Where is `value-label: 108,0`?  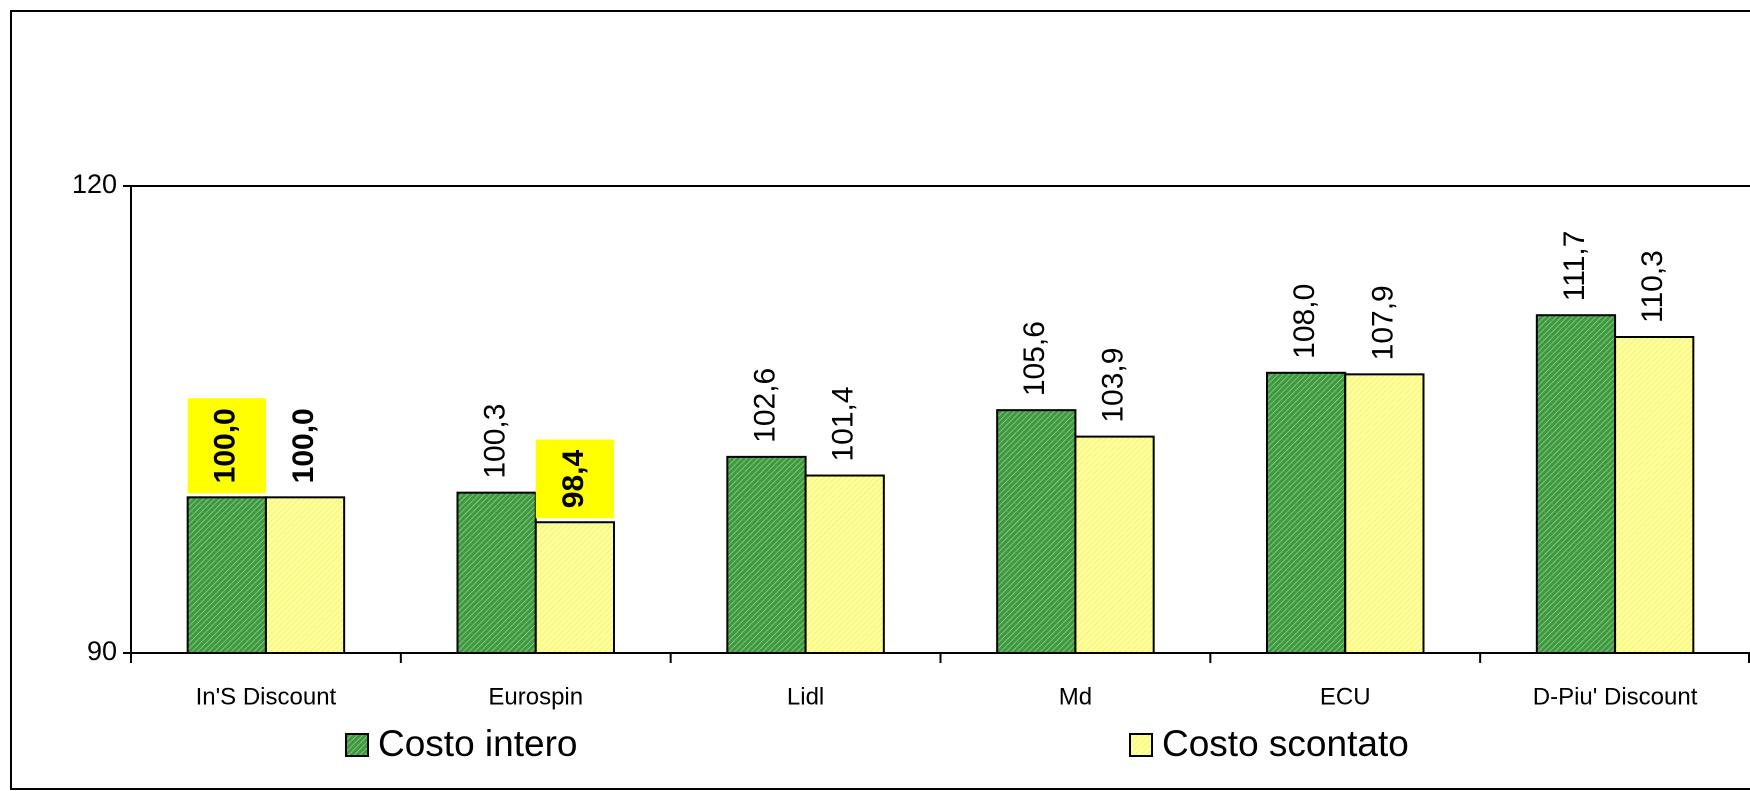 value-label: 108,0 is located at coordinates (1304, 321).